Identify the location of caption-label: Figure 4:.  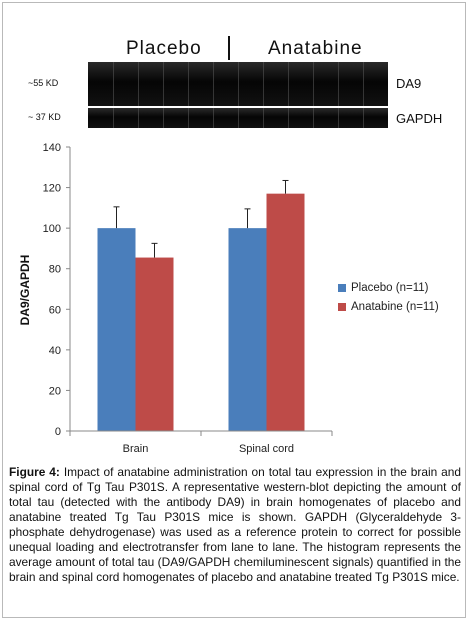
(34, 472).